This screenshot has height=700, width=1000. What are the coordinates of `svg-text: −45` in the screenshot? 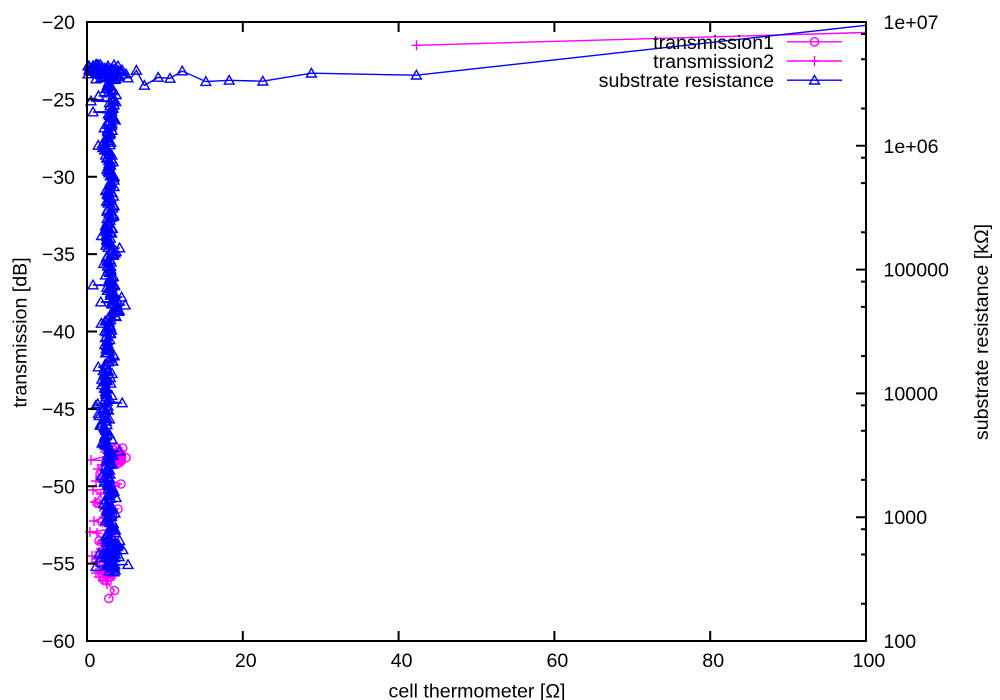 It's located at (58, 410).